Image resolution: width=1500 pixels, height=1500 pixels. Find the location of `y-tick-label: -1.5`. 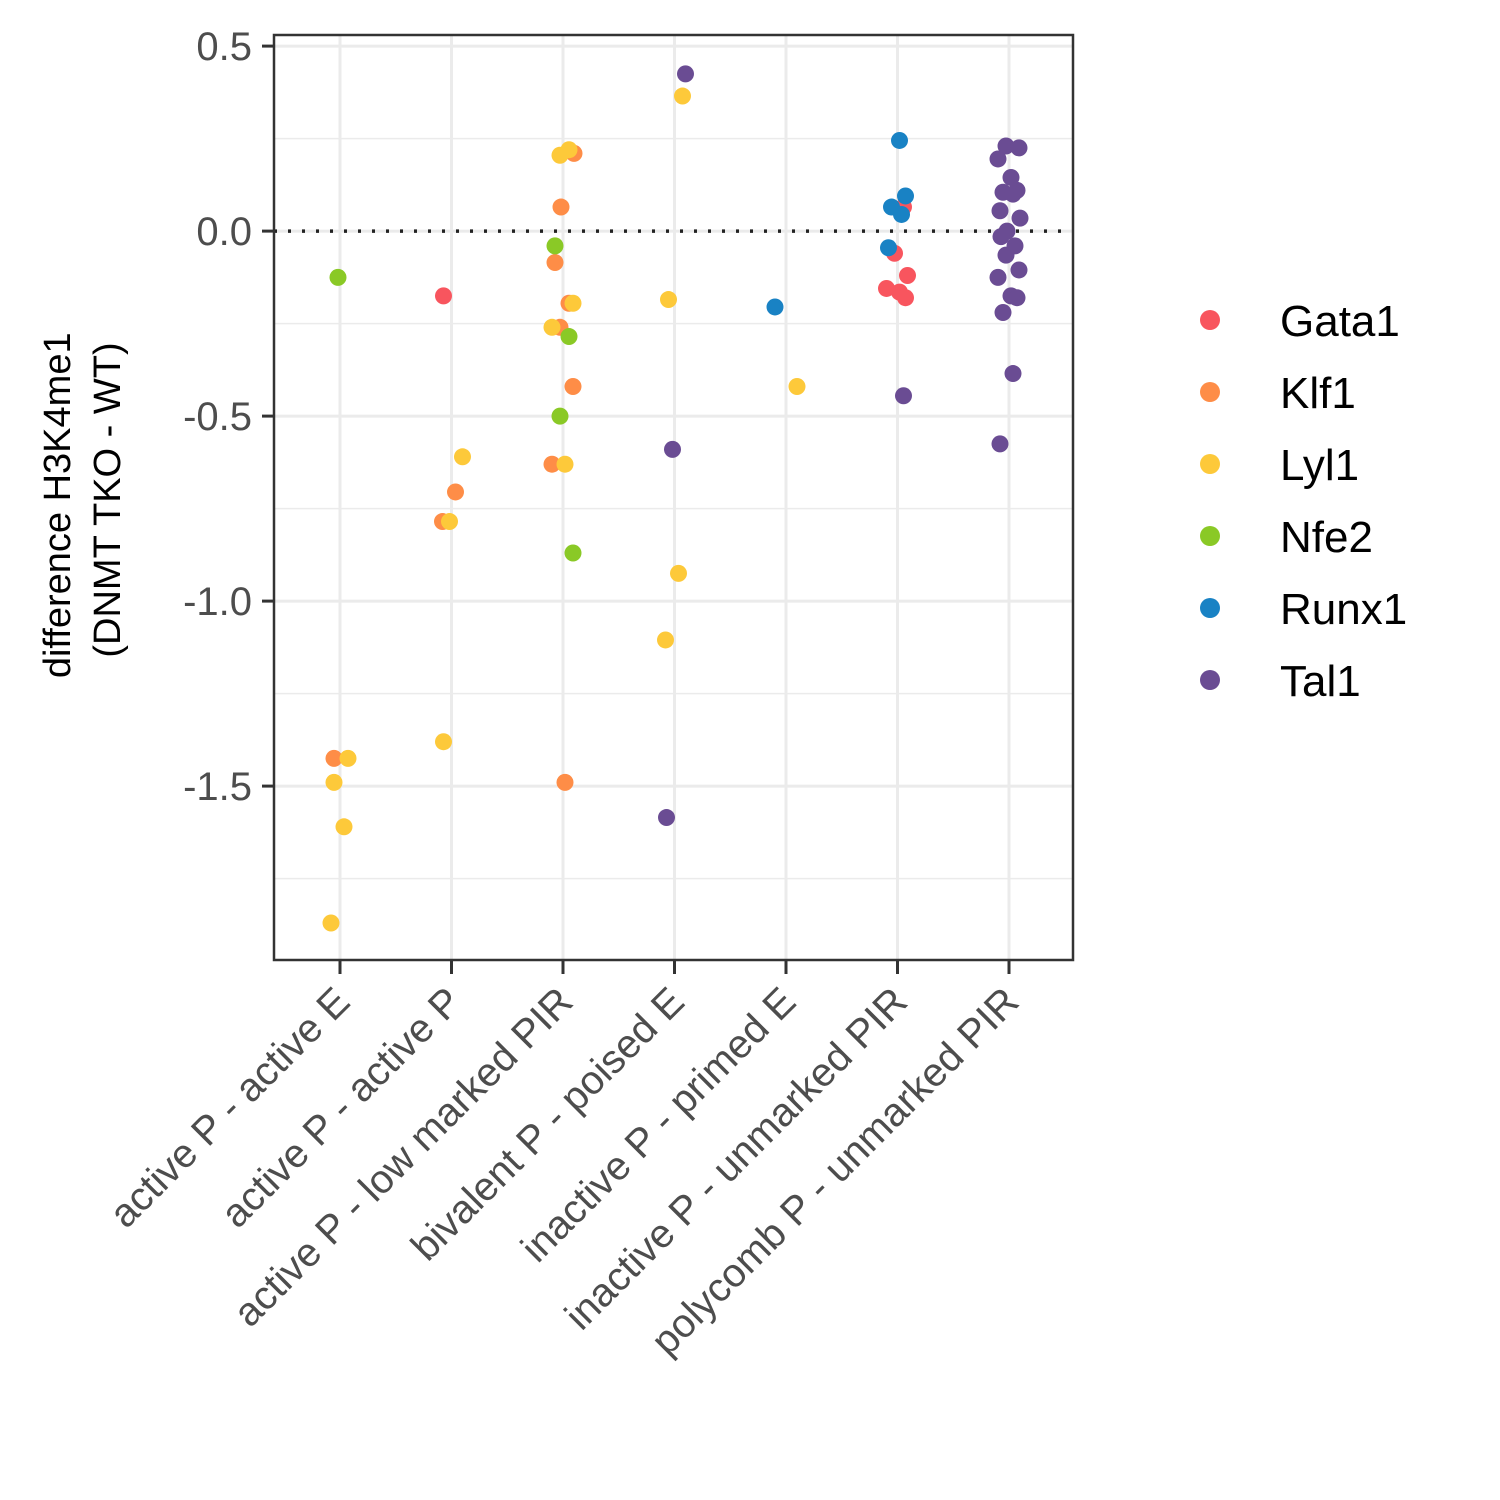

y-tick-label: -1.5 is located at coordinates (217, 787).